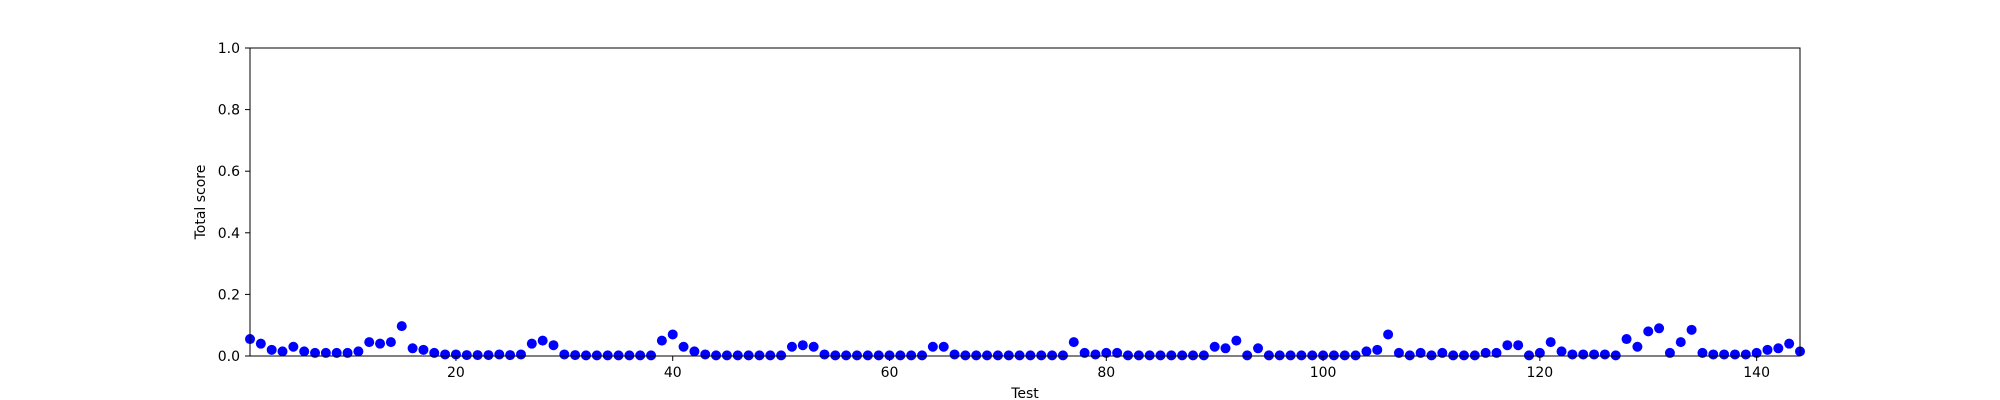 This screenshot has height=400, width=2000. Describe the element at coordinates (1756, 373) in the screenshot. I see `x-tick-label: 140` at that location.